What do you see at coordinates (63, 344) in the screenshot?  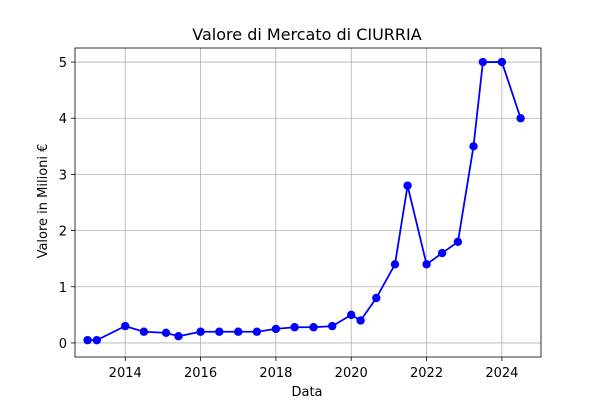 I see `y-tick-label: 0` at bounding box center [63, 344].